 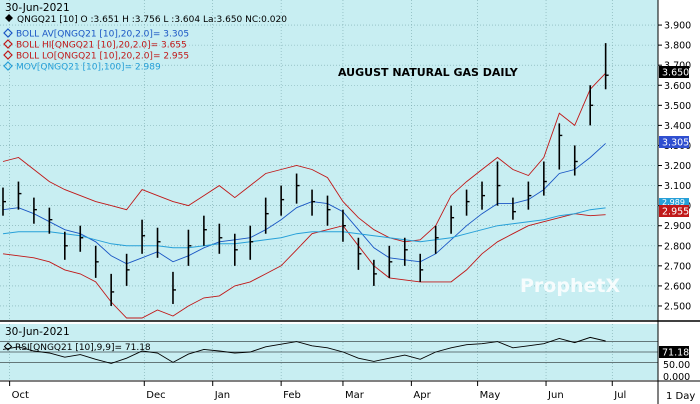 I want to click on xtick-label: Jan, so click(x=222, y=395).